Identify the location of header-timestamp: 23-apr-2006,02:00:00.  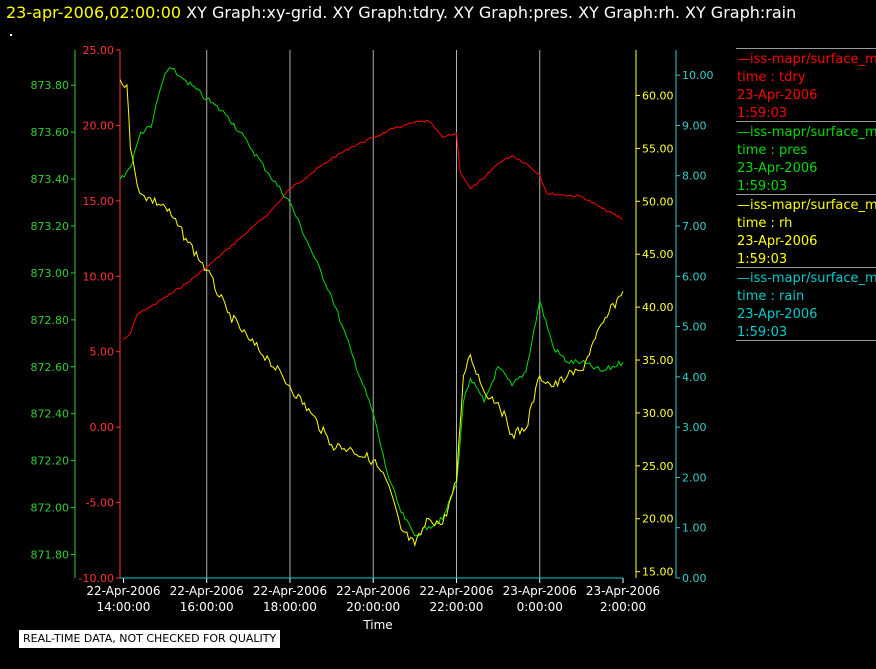
(94, 12).